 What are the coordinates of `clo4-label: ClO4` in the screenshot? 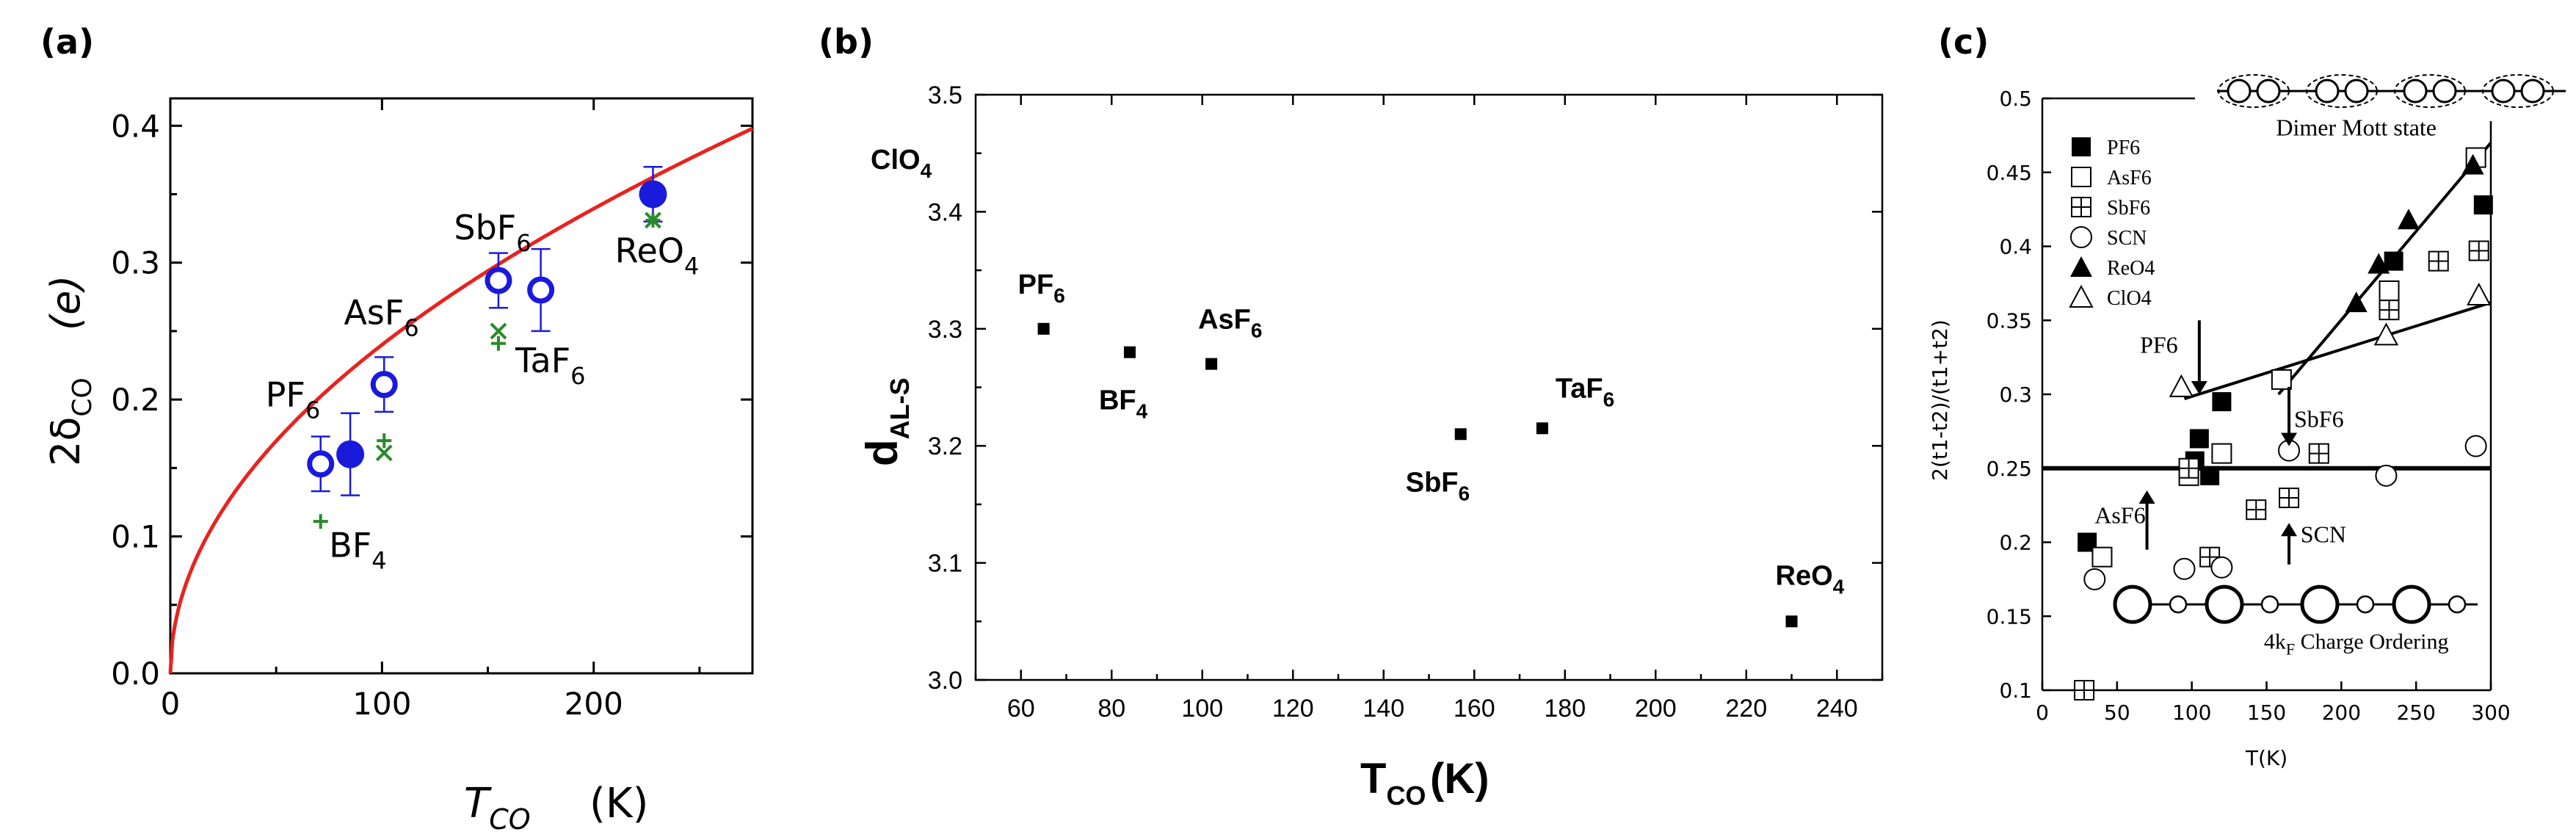 It's located at (901, 163).